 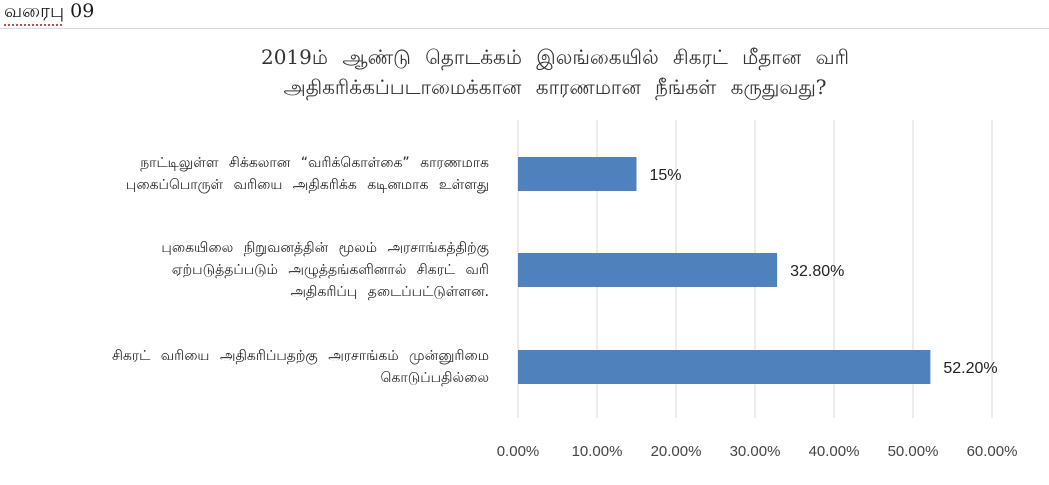 What do you see at coordinates (597, 451) in the screenshot?
I see `x-tick-label: 10.00%` at bounding box center [597, 451].